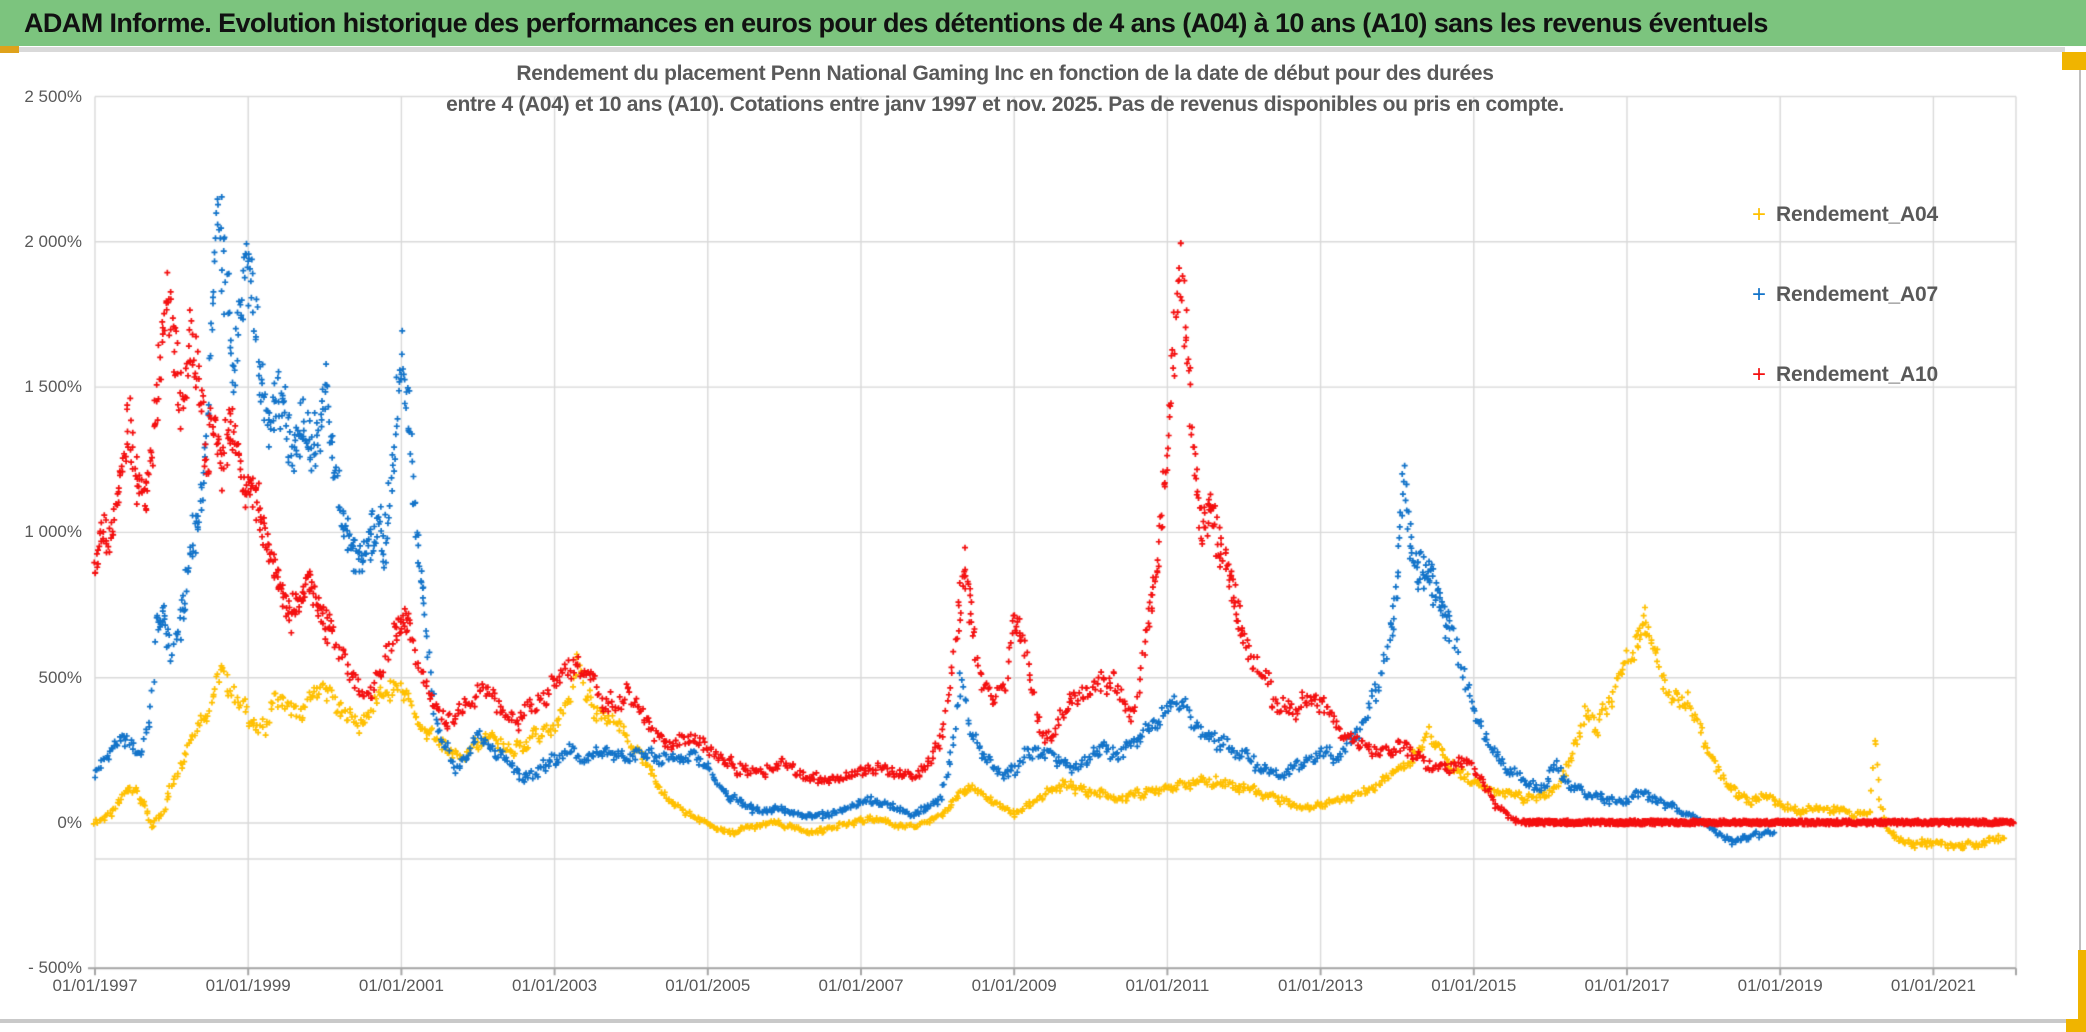 The height and width of the screenshot is (1032, 2086). I want to click on x-tick-label: 01/01/2009, so click(1014, 985).